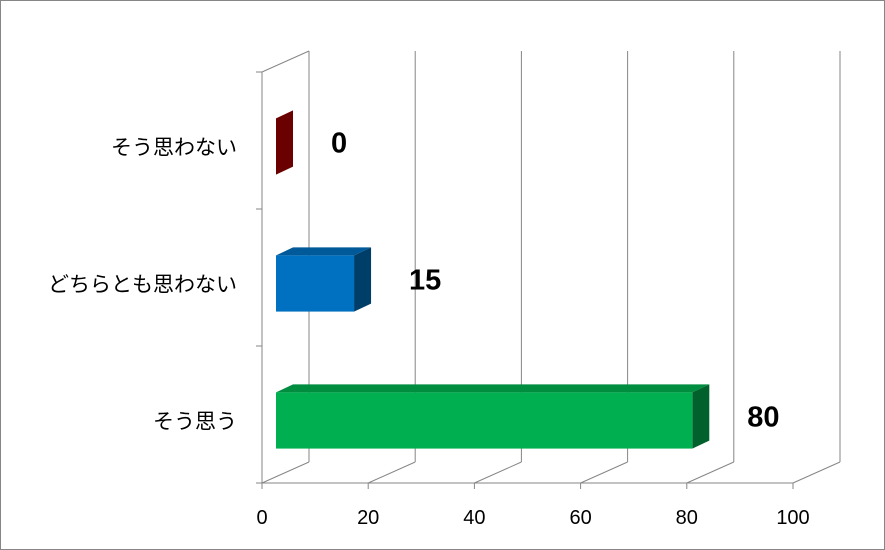  I want to click on x-tick-label: 60, so click(580, 518).